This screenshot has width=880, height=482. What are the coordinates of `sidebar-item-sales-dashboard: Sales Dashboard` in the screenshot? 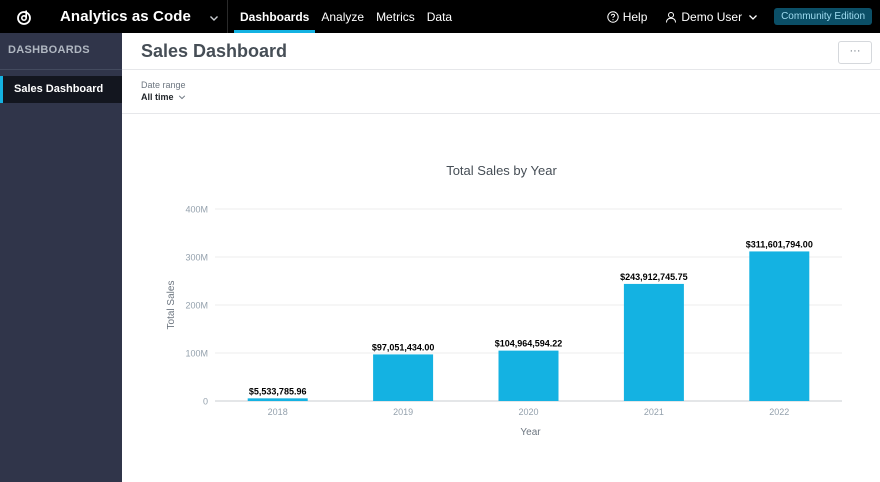 It's located at (61, 89).